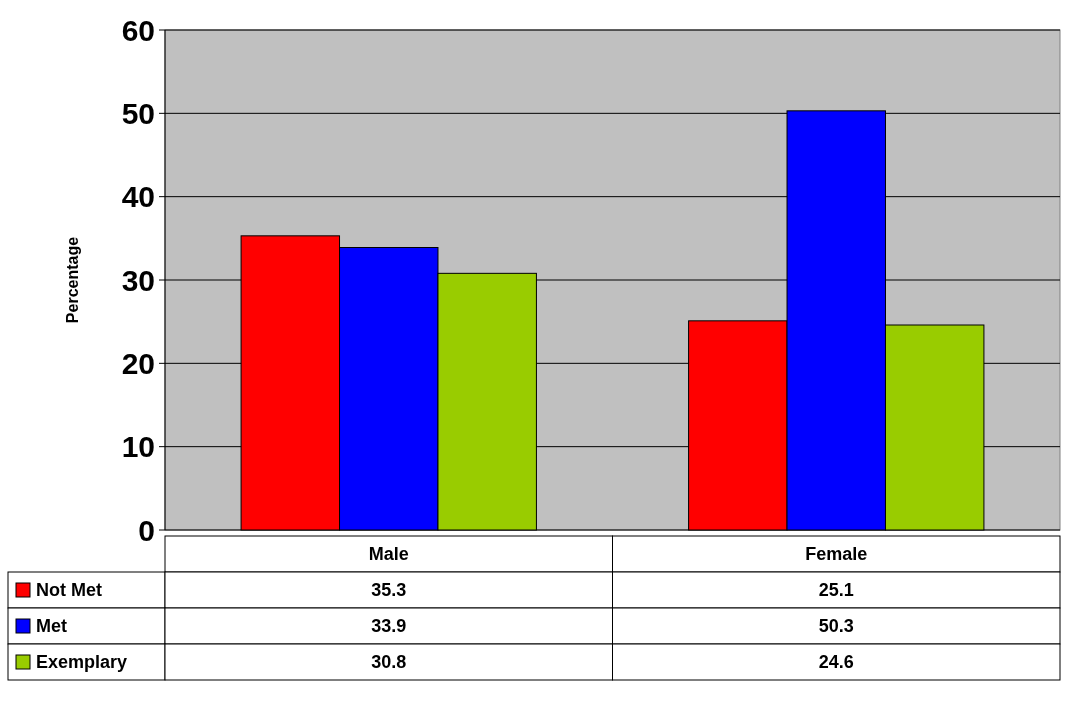 The image size is (1080, 702). What do you see at coordinates (146, 530) in the screenshot?
I see `y-tick-label: 0` at bounding box center [146, 530].